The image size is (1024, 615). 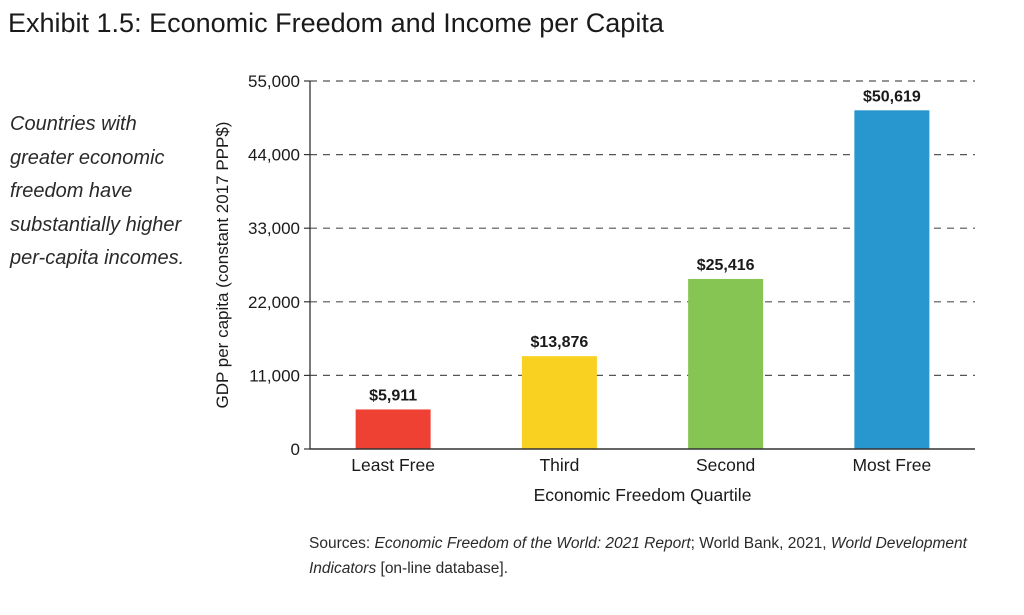 I want to click on bar-most-free, so click(x=892, y=280).